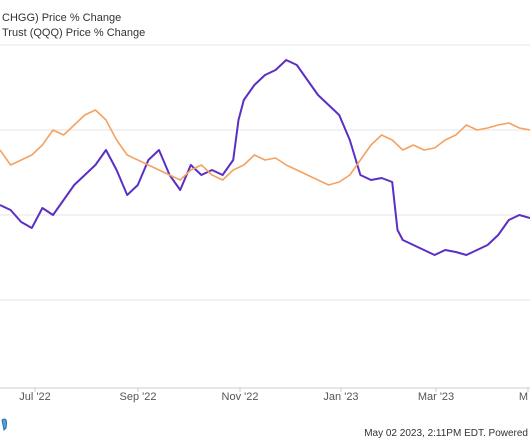 The height and width of the screenshot is (442, 530). Describe the element at coordinates (436, 397) in the screenshot. I see `x-tick-label-4: Mar '23` at that location.